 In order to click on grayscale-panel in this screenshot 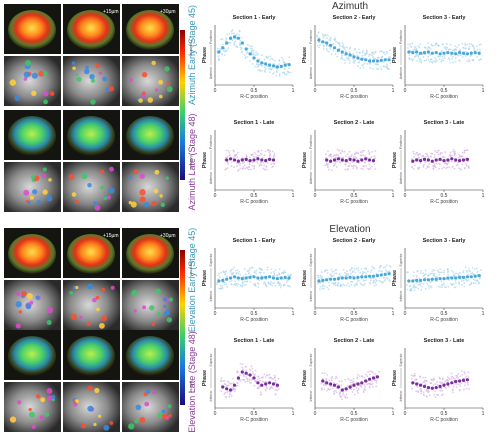, I will do `click(32, 407)`.